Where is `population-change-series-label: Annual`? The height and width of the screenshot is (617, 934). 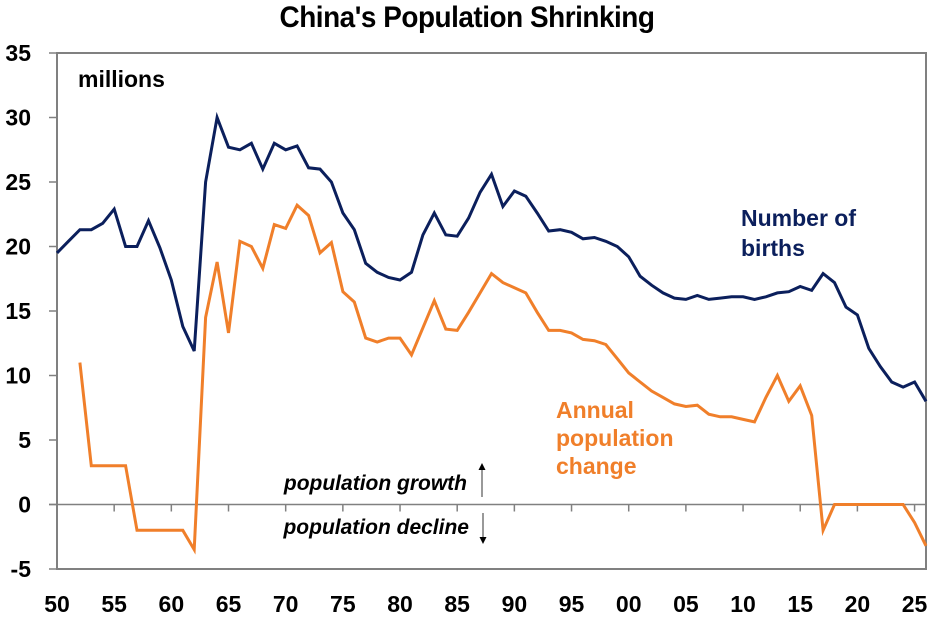
population-change-series-label: Annual is located at coordinates (595, 410).